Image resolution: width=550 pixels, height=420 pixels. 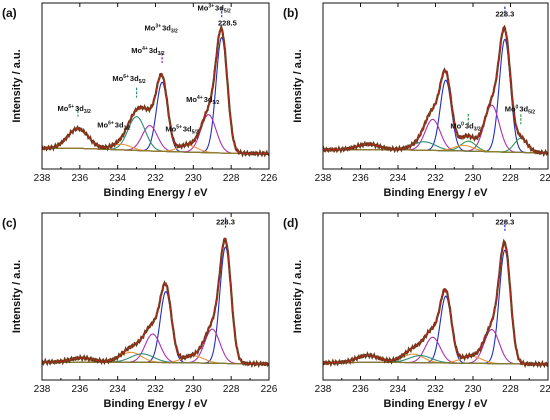 I want to click on peak-annotation-3: Mo3+3d3/2, so click(x=161, y=28).